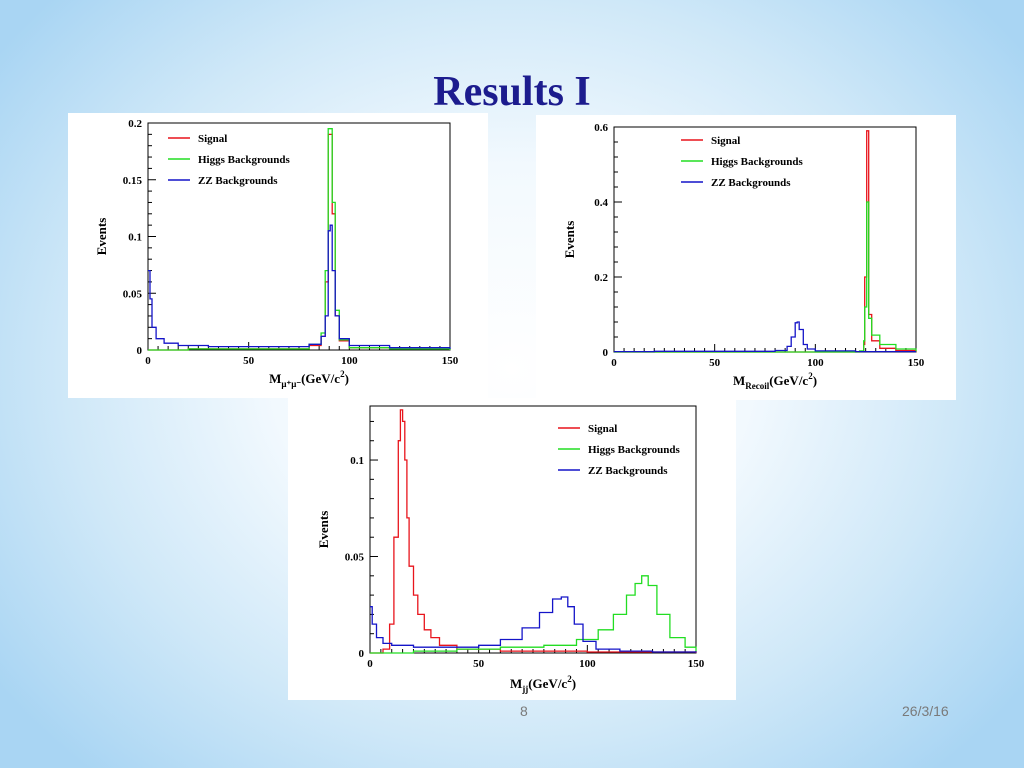 This screenshot has width=1024, height=768. I want to click on slide-title: Results I, so click(512, 92).